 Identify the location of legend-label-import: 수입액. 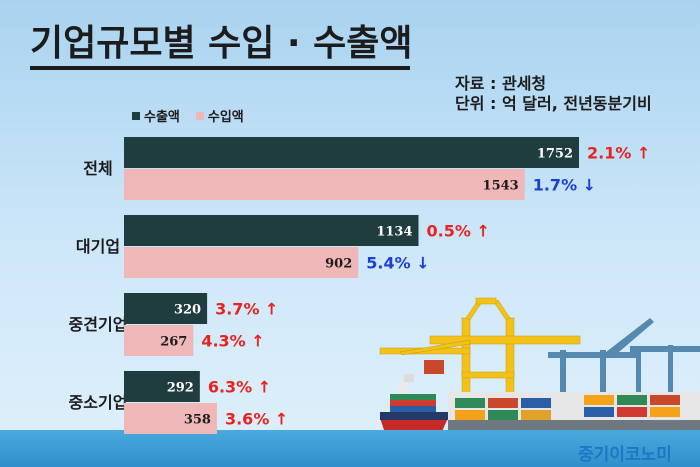
(225, 117).